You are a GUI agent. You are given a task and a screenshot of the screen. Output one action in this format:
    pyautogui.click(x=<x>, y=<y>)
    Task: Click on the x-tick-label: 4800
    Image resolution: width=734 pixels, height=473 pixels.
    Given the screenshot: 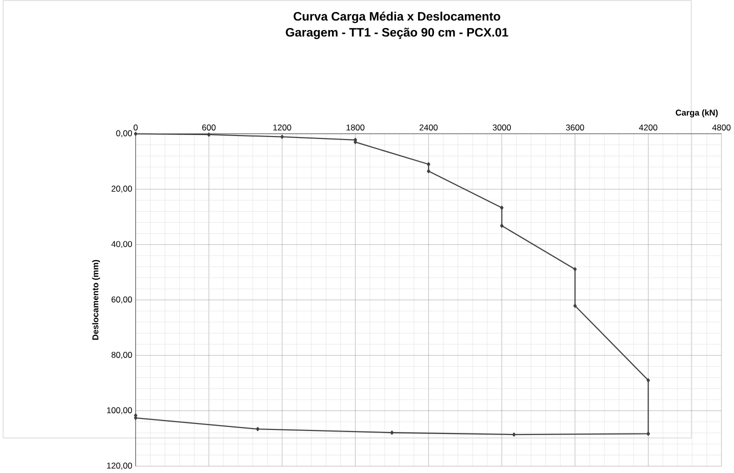 What is the action you would take?
    pyautogui.click(x=721, y=127)
    